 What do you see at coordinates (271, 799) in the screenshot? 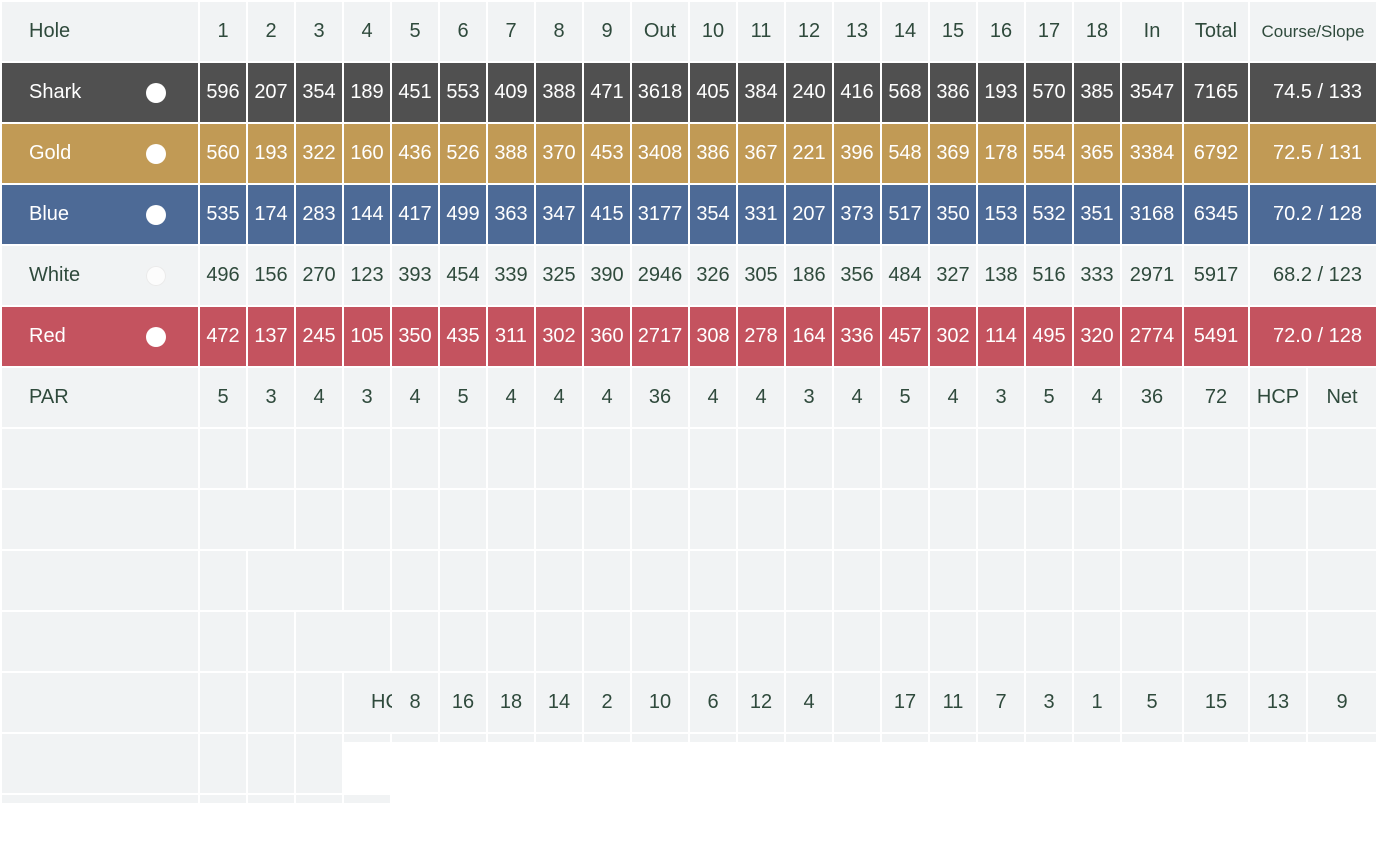
I see `partial-row-cell` at bounding box center [271, 799].